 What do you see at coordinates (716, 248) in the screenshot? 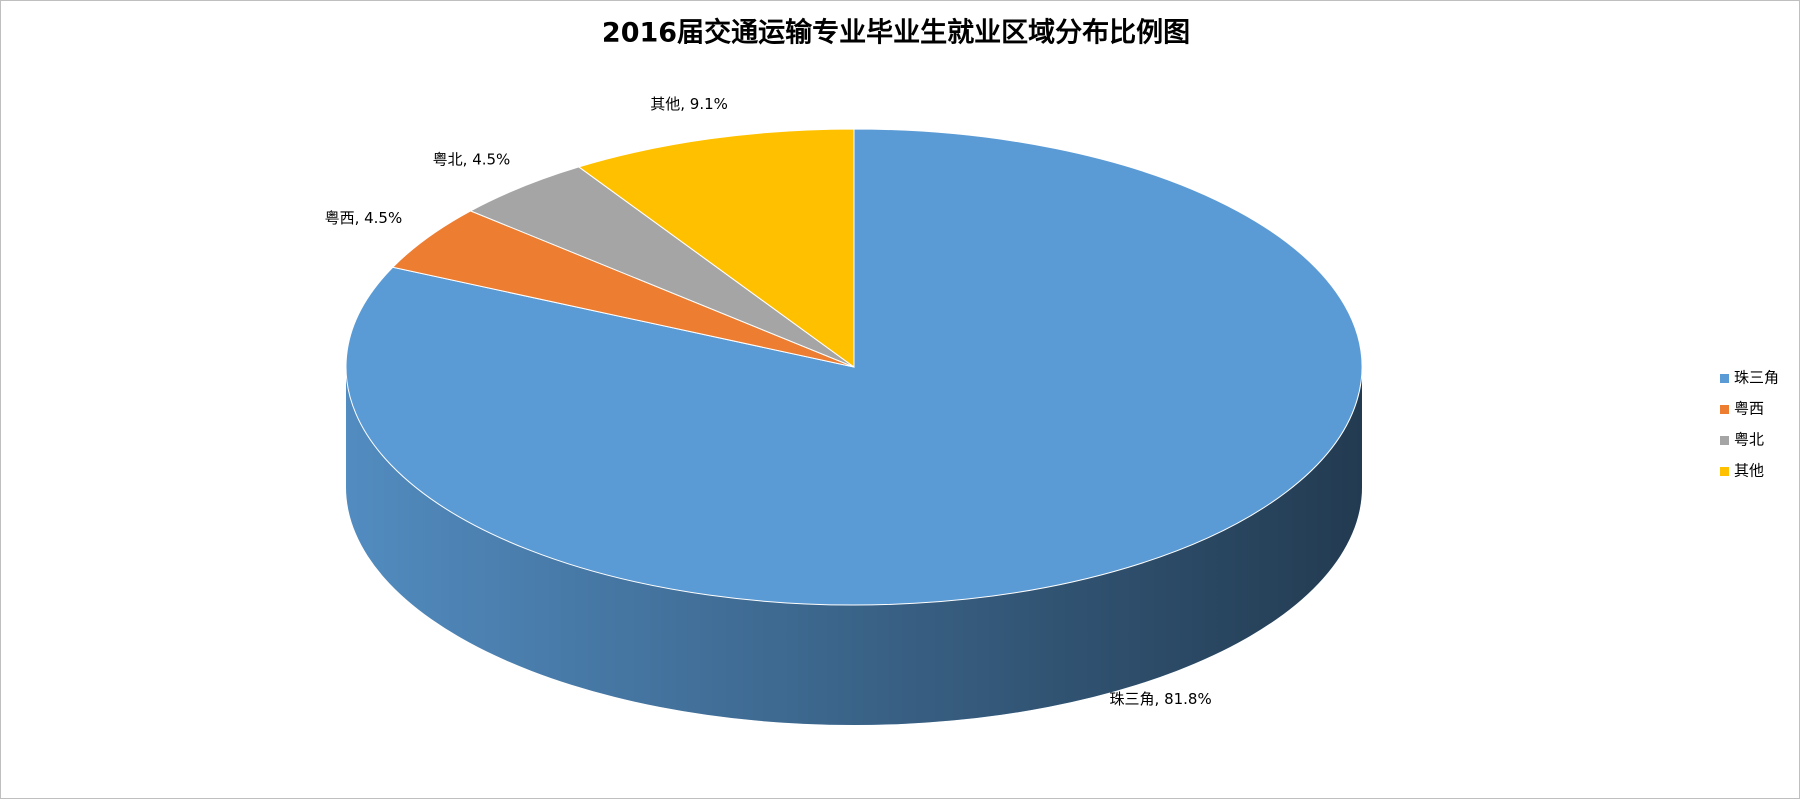
I see `pie-slice` at bounding box center [716, 248].